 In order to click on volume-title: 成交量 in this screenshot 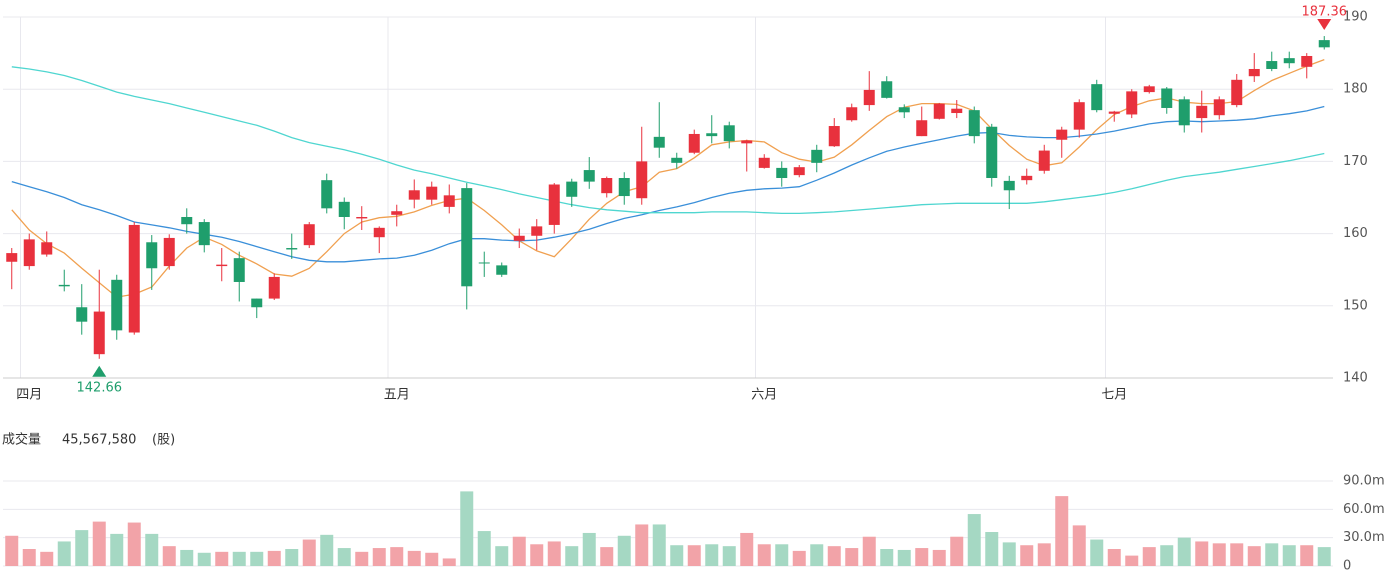, I will do `click(21, 440)`.